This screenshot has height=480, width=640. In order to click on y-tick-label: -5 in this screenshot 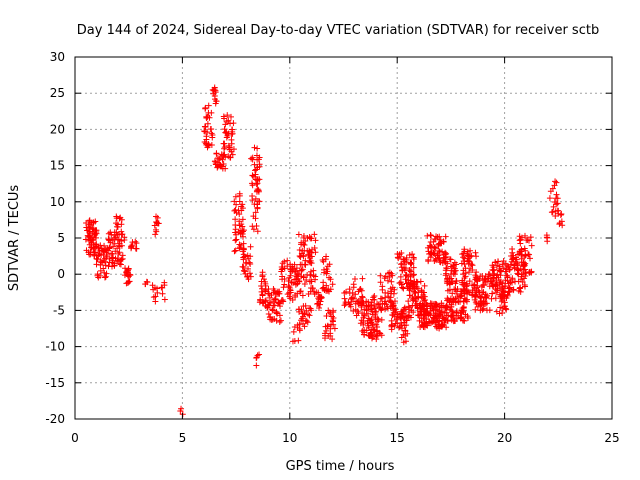, I will do `click(59, 310)`.